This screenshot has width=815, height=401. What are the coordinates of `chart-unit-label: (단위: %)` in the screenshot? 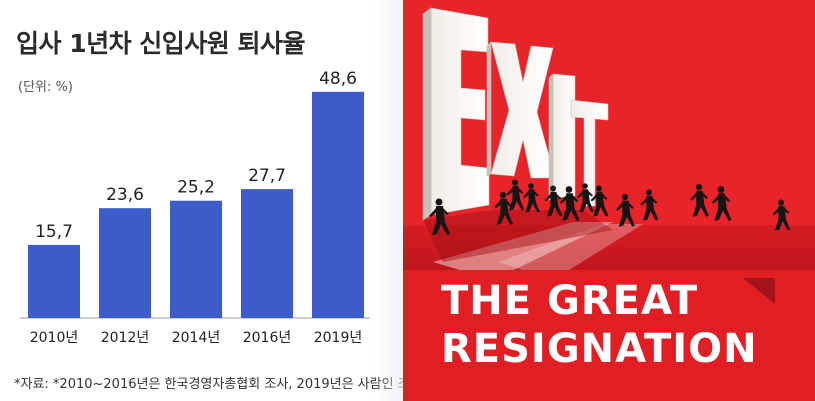 It's located at (45, 87).